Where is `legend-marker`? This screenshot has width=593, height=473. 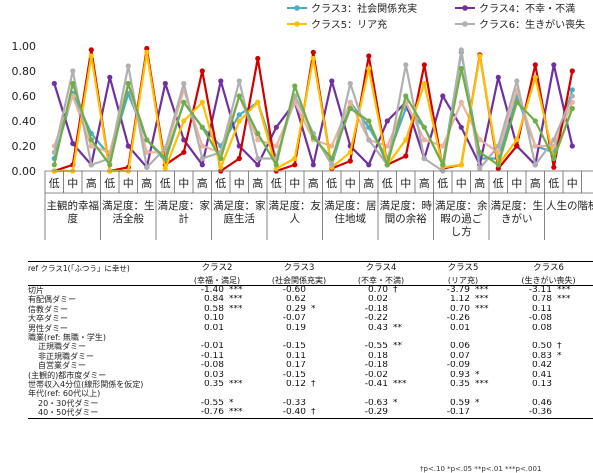 legend-marker is located at coordinates (465, 24).